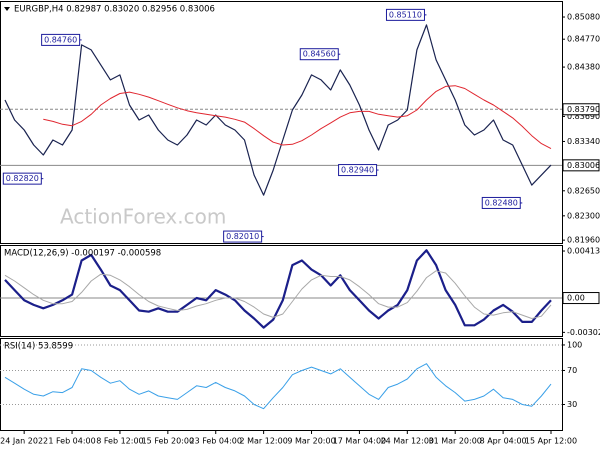 This screenshot has width=600, height=454. I want to click on y-tick-label: 100, so click(574, 344).